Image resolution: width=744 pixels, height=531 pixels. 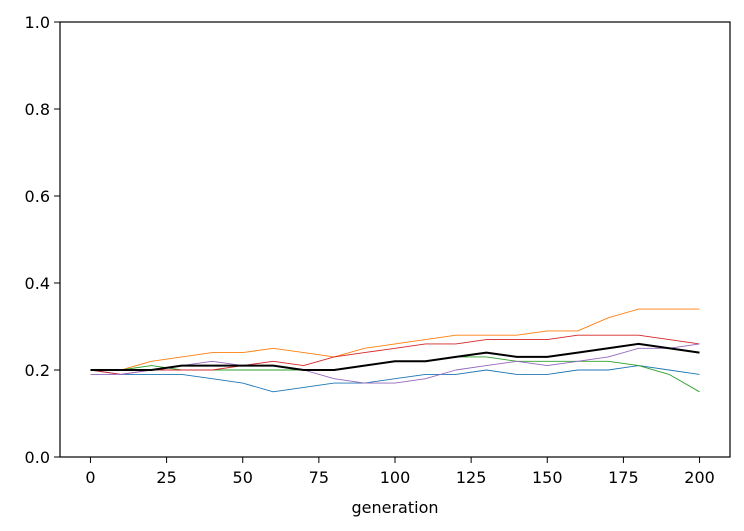 What do you see at coordinates (699, 477) in the screenshot?
I see `x-tick-label: 200` at bounding box center [699, 477].